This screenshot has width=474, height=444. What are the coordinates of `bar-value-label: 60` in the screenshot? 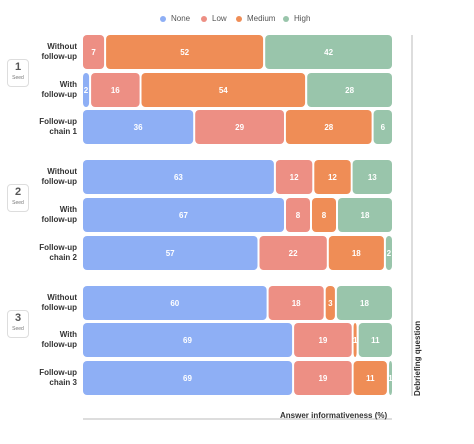 It's located at (174, 303).